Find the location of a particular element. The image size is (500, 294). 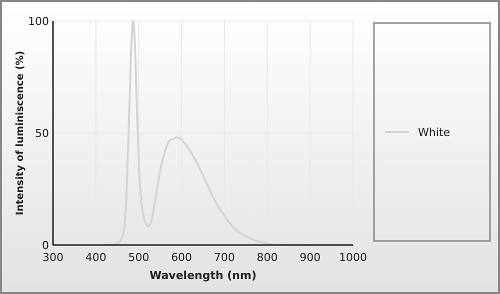

y-tick-label: 50 is located at coordinates (42, 133).